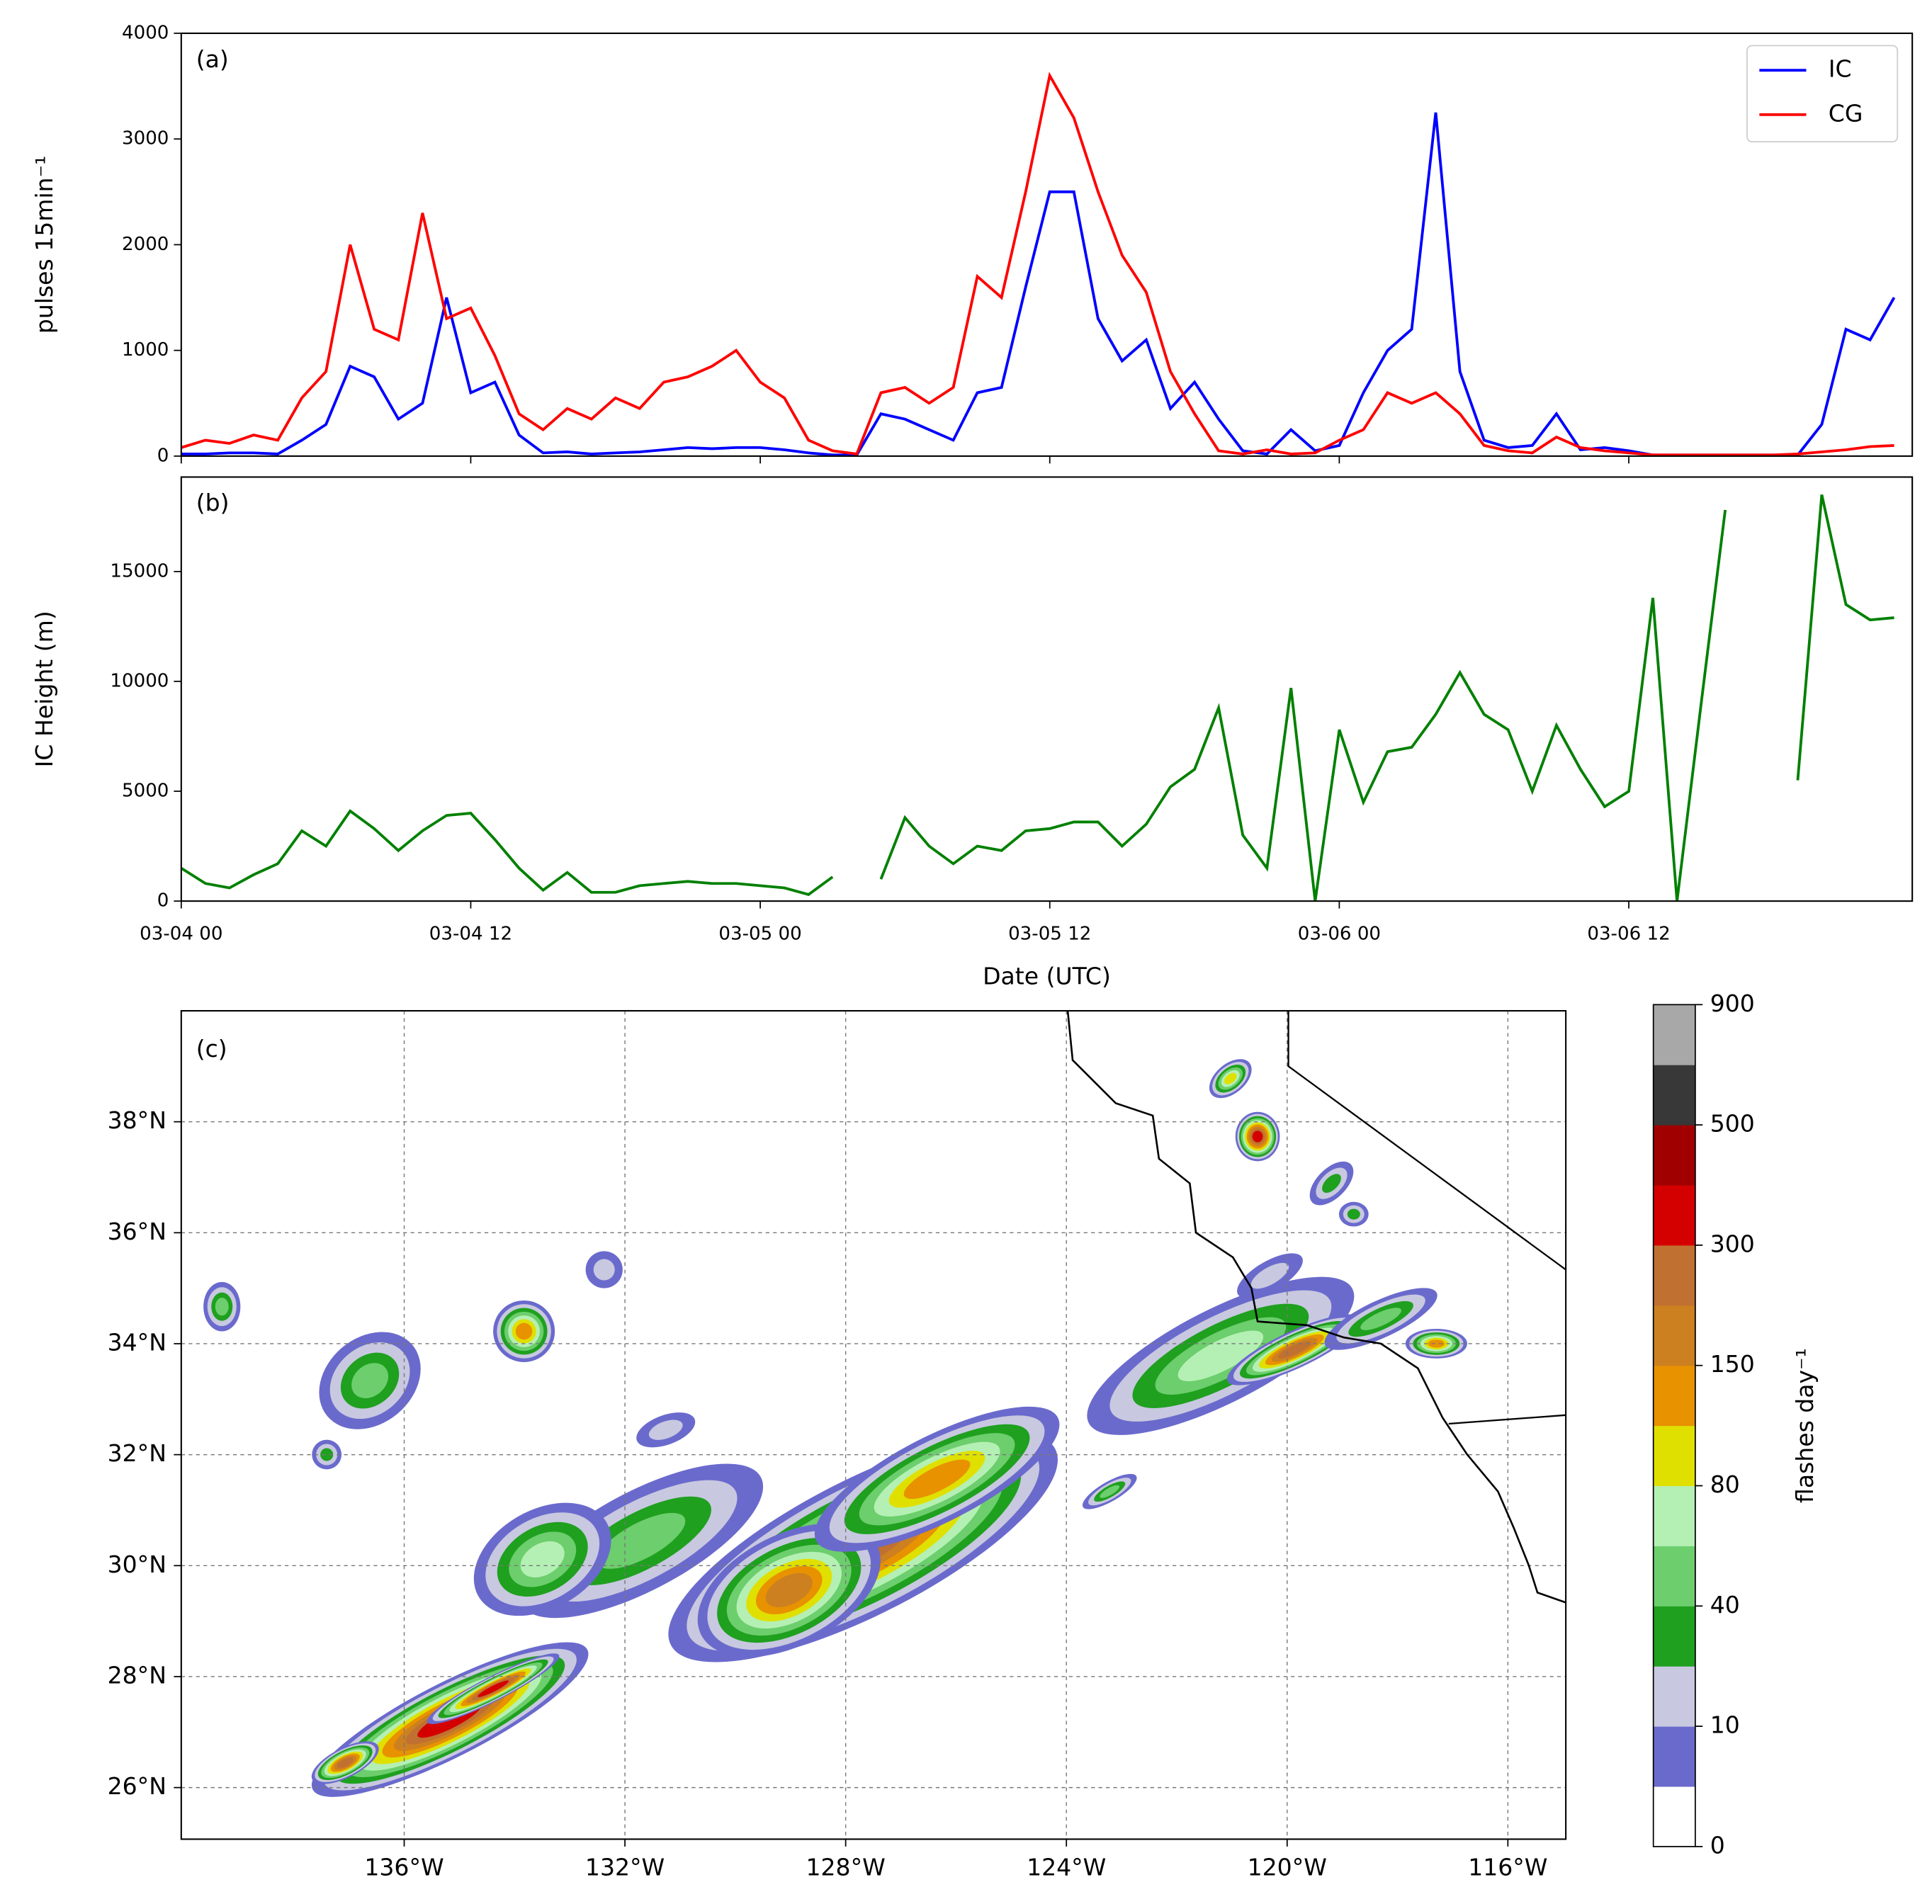 This screenshot has height=1904, width=1932. What do you see at coordinates (625, 1868) in the screenshot?
I see `x-tick-label: 132°W` at bounding box center [625, 1868].